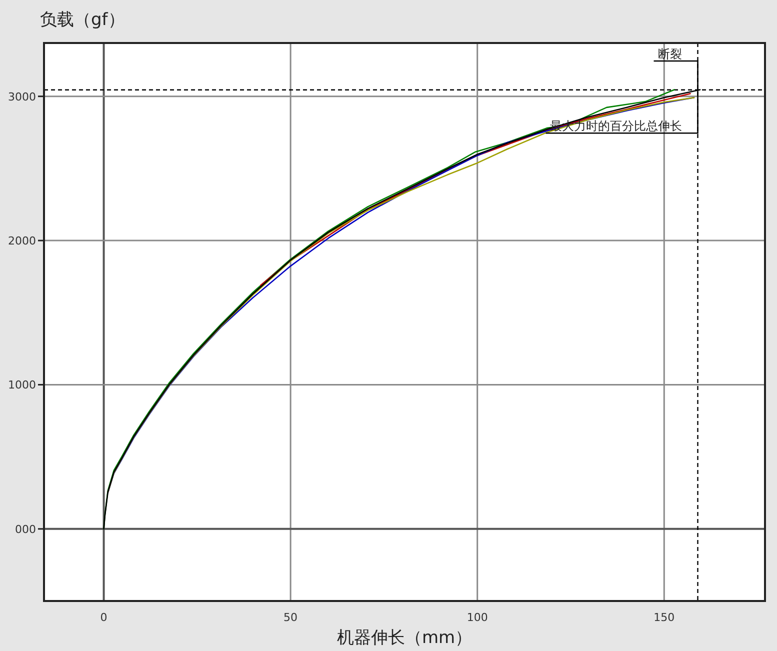 The width and height of the screenshot is (777, 651). I want to click on y-axis-title: 负载（gf）, so click(82, 20).